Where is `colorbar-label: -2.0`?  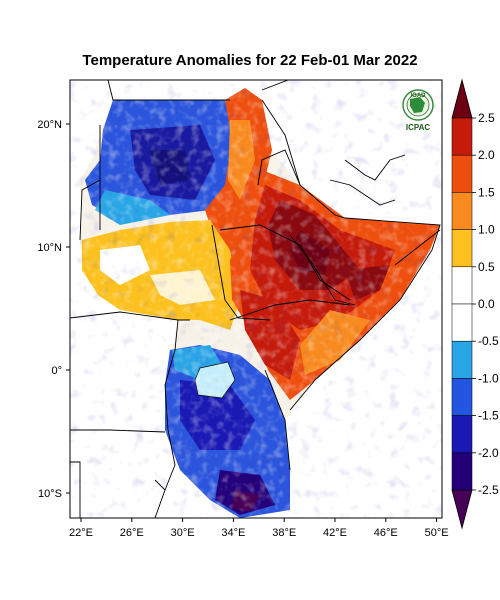
colorbar-label: -2.0 is located at coordinates (488, 453).